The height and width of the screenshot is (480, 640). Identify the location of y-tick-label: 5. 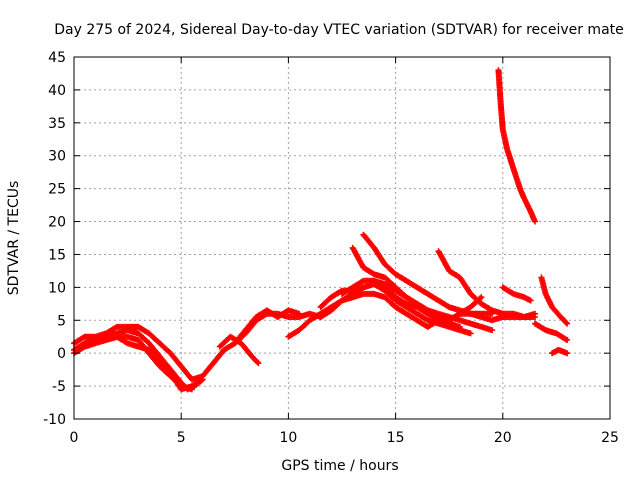
(61, 321).